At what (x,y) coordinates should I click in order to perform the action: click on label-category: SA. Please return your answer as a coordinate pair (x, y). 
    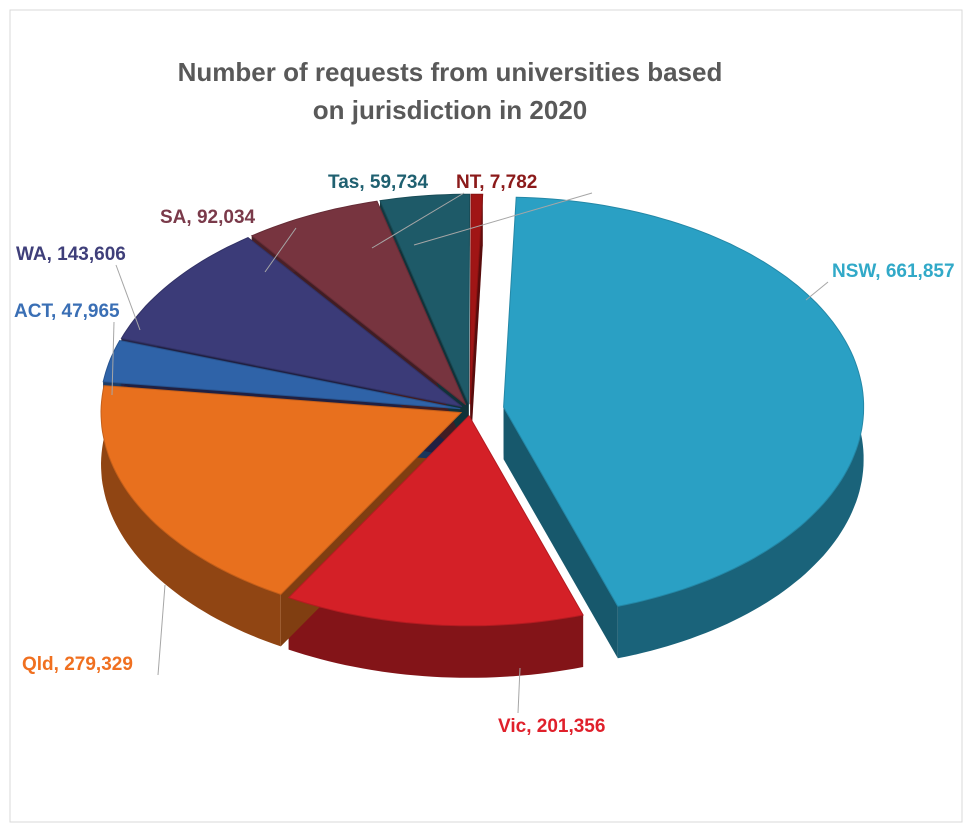
    Looking at the image, I should click on (173, 217).